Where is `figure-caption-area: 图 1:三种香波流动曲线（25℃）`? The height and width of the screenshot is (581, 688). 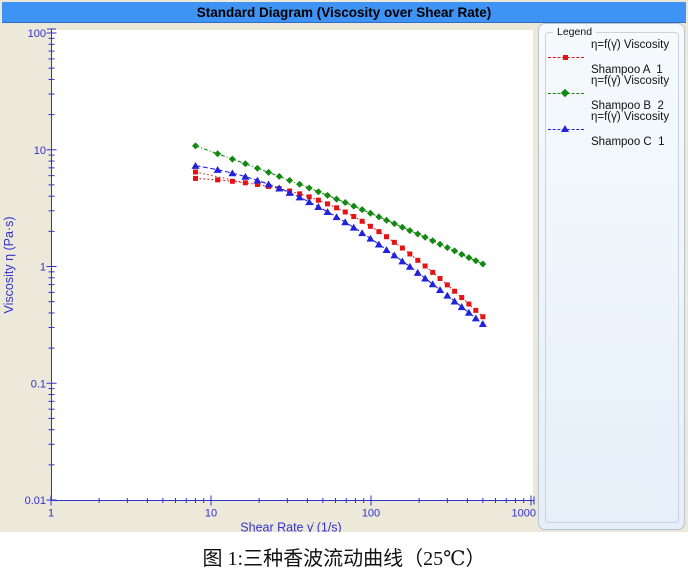 figure-caption-area: 图 1:三种香波流动曲线（25℃） is located at coordinates (344, 556).